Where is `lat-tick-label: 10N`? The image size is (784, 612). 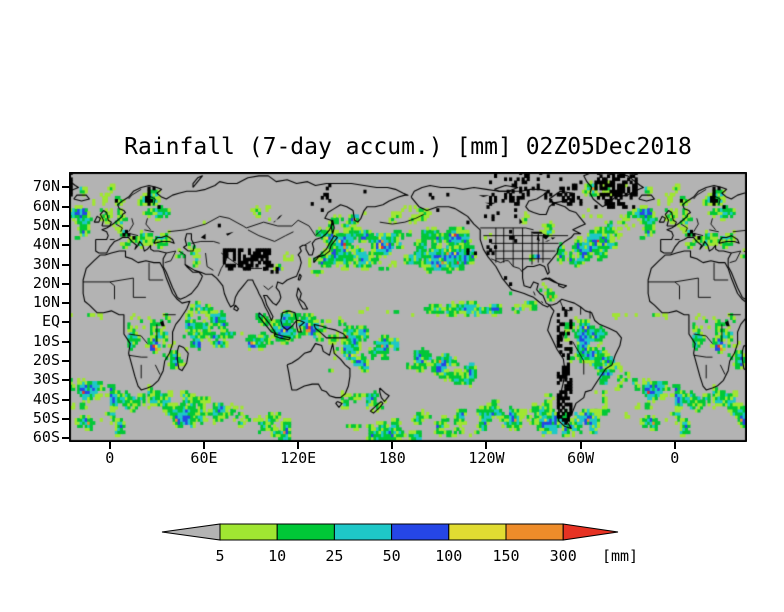 lat-tick-label: 10N is located at coordinates (46, 302).